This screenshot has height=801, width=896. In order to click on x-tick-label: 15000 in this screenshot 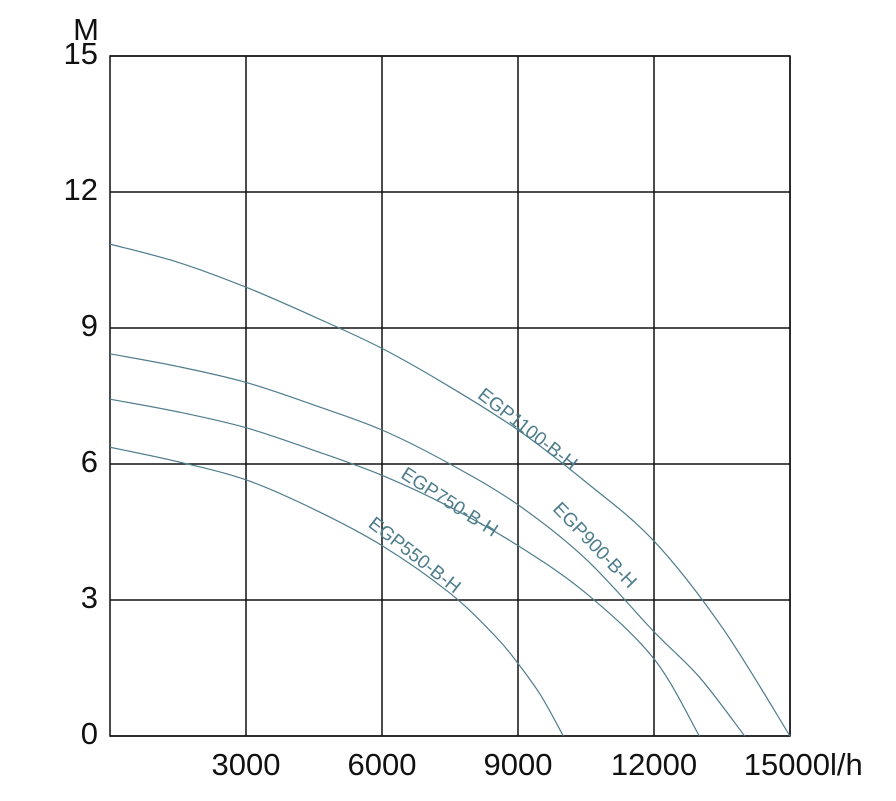, I will do `click(787, 764)`.